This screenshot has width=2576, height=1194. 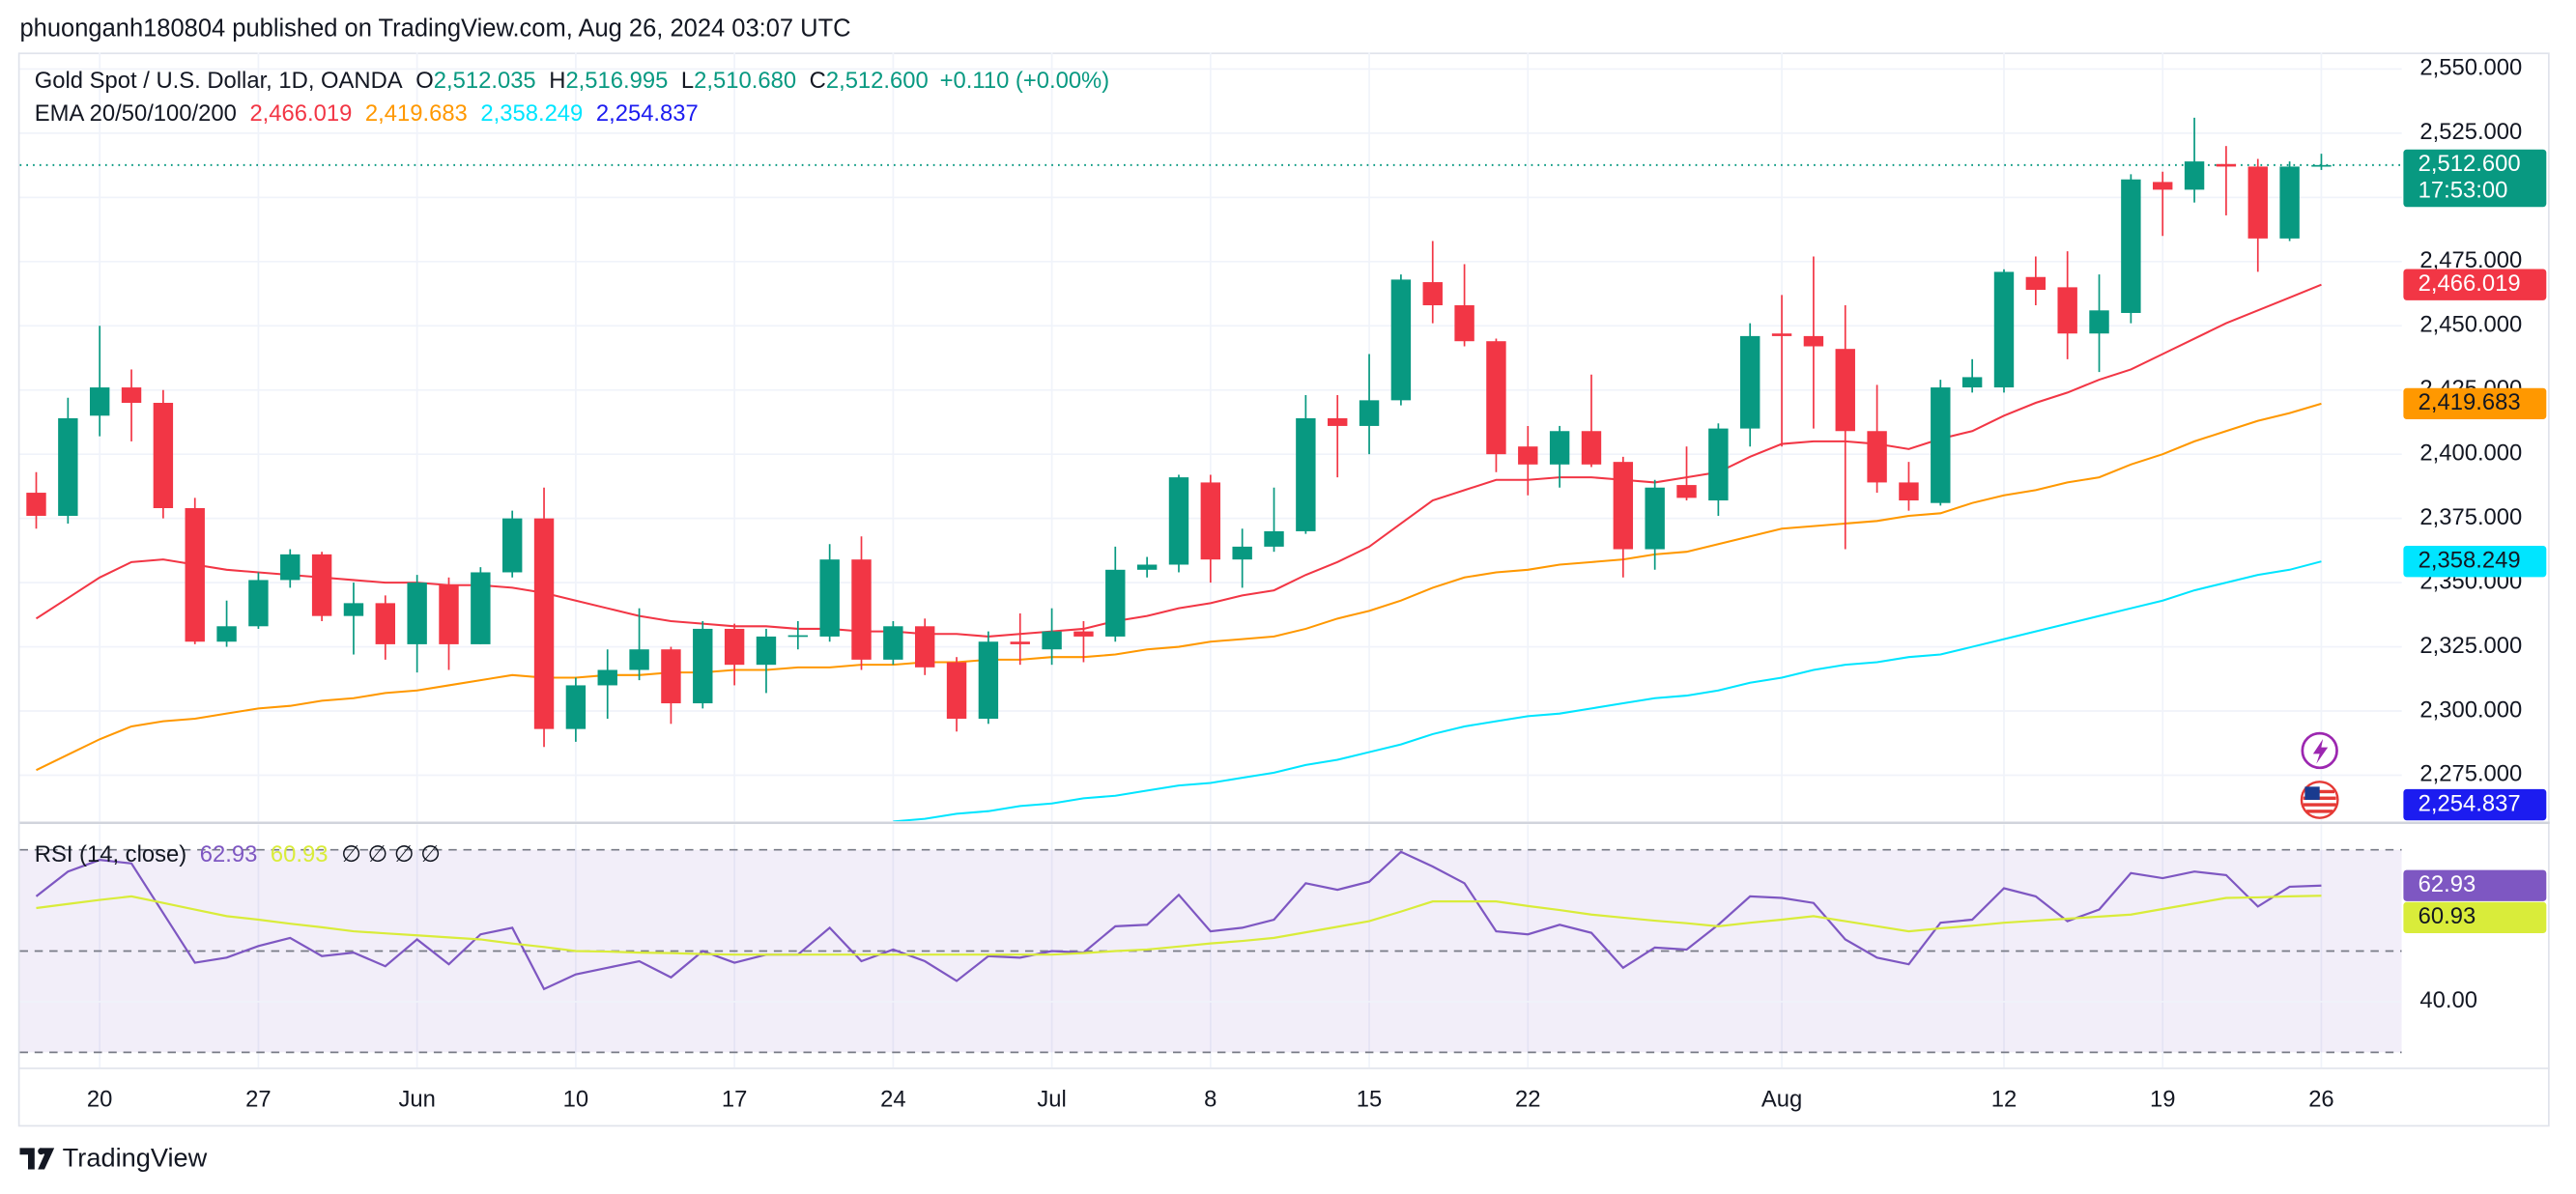 I want to click on y-tick-label: 2,275.000, so click(x=2471, y=774).